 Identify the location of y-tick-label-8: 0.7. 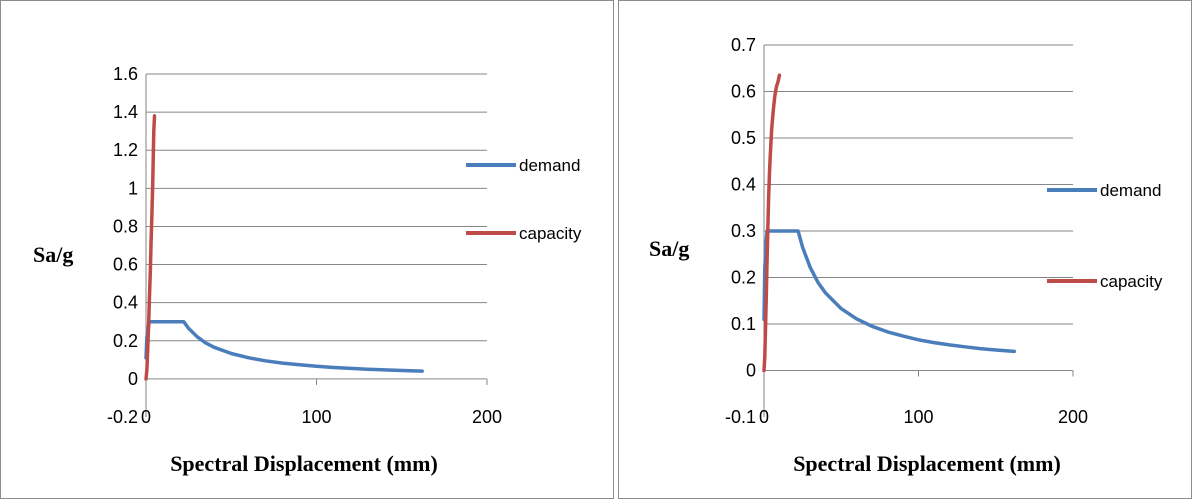
(743, 45).